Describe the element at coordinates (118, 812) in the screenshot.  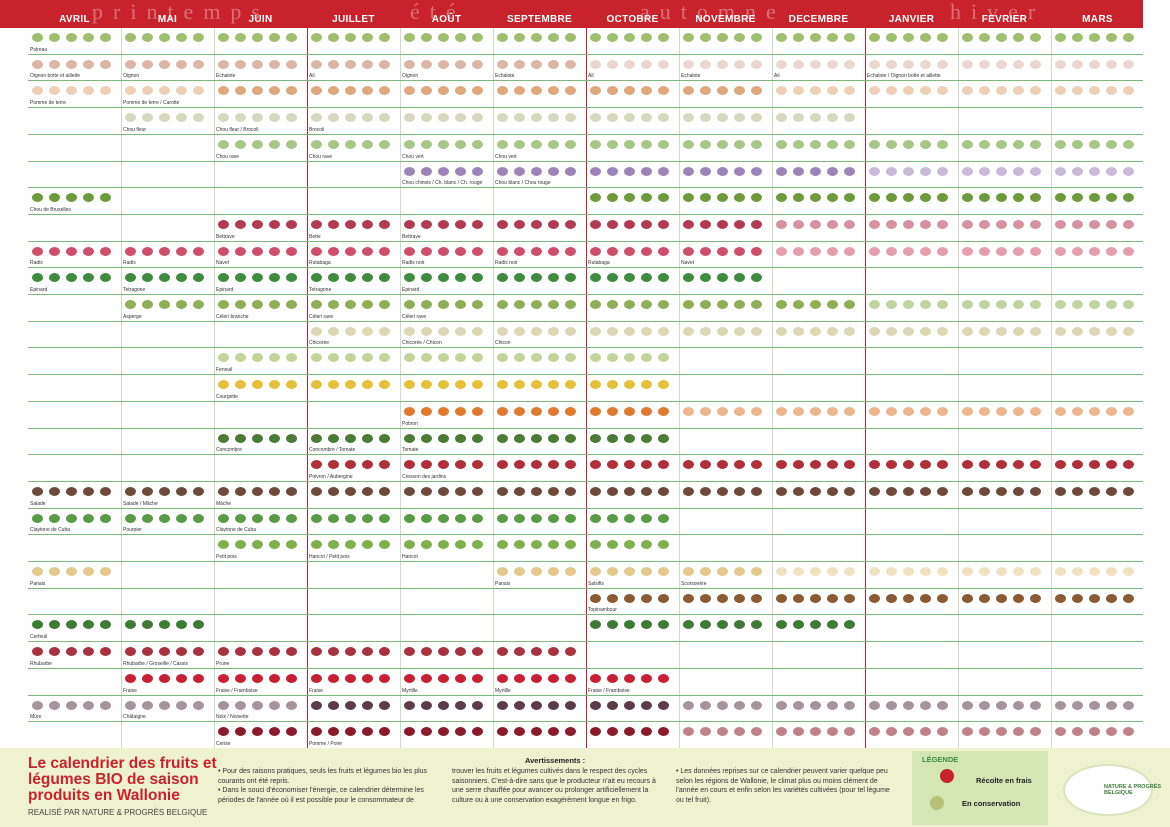
I see `calendar-subtitle: REALISÉ PAR NATURE & PROGRÈS BELGIQUE` at that location.